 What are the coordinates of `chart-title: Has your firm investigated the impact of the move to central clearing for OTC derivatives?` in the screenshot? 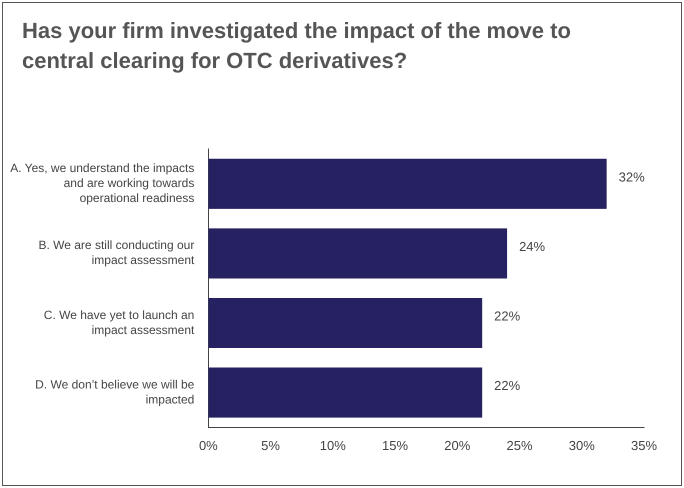 It's located at (297, 46).